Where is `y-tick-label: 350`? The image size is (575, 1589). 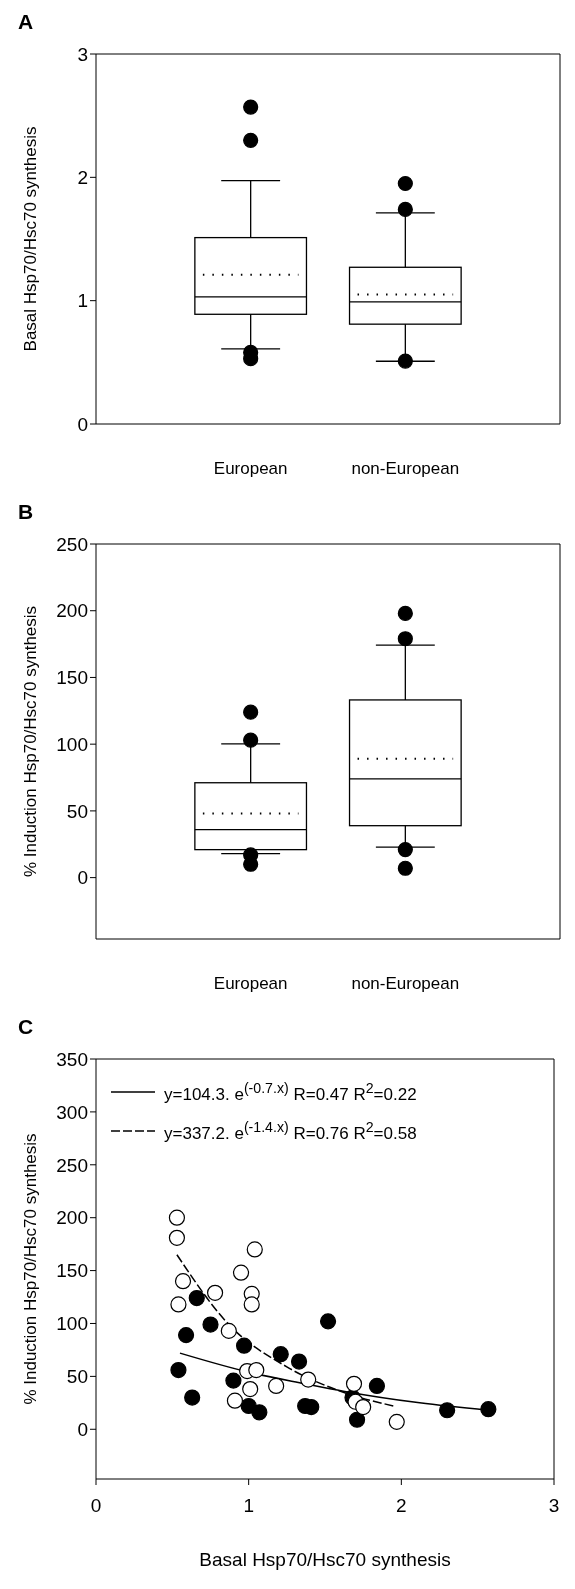 y-tick-label: 350 is located at coordinates (72, 1059).